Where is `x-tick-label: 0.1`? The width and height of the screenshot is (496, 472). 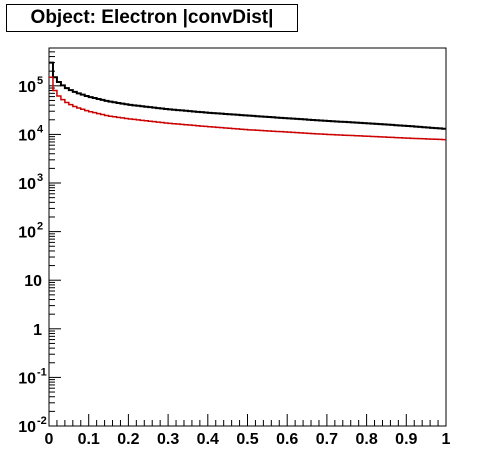
x-tick-label: 0.1 is located at coordinates (89, 439).